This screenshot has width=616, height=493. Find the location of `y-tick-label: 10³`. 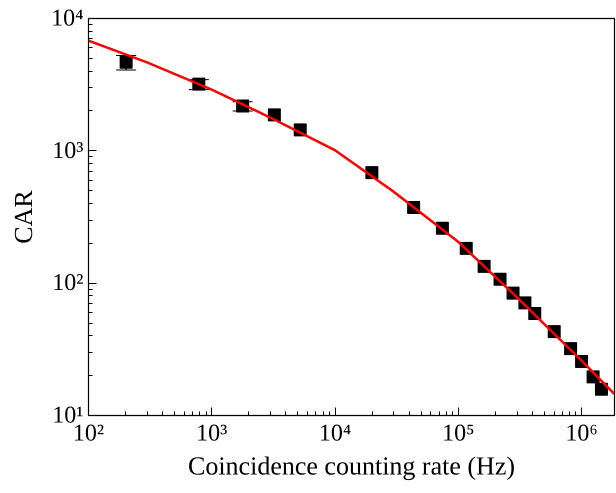

y-tick-label: 10³ is located at coordinates (68, 151).